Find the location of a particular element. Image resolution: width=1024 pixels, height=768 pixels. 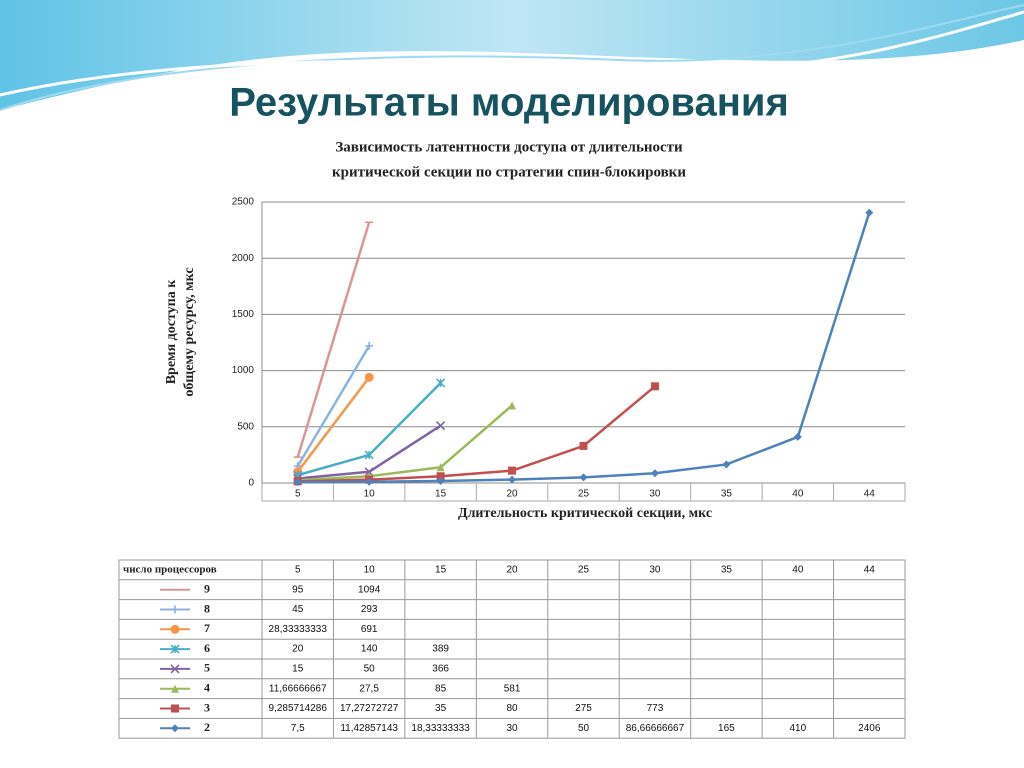

table-cell: 140 is located at coordinates (369, 649).